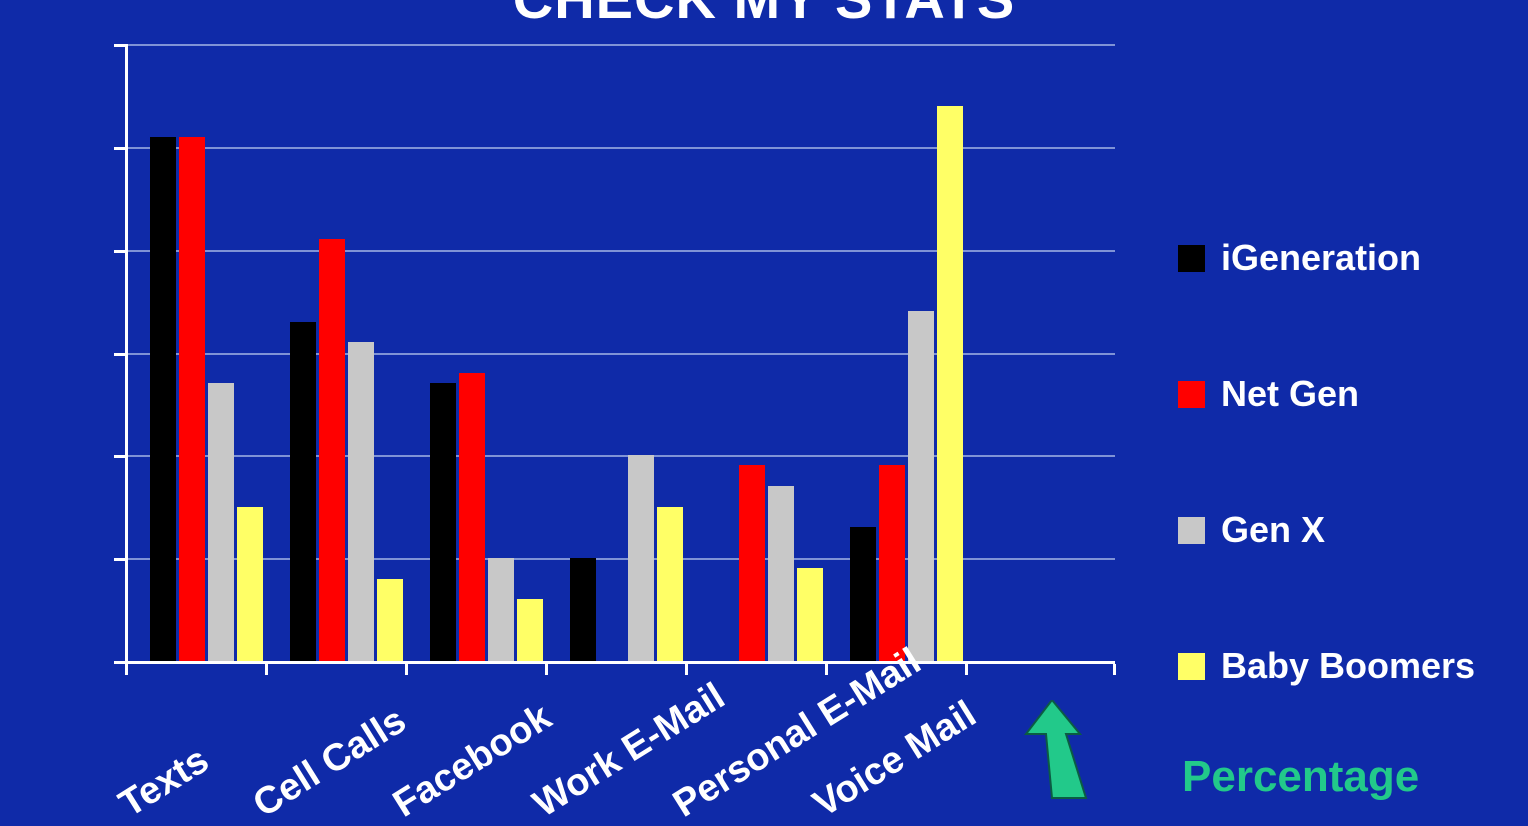 Image resolution: width=1528 pixels, height=826 pixels. I want to click on legend-label-babyboomers: Baby Boomers, so click(1348, 665).